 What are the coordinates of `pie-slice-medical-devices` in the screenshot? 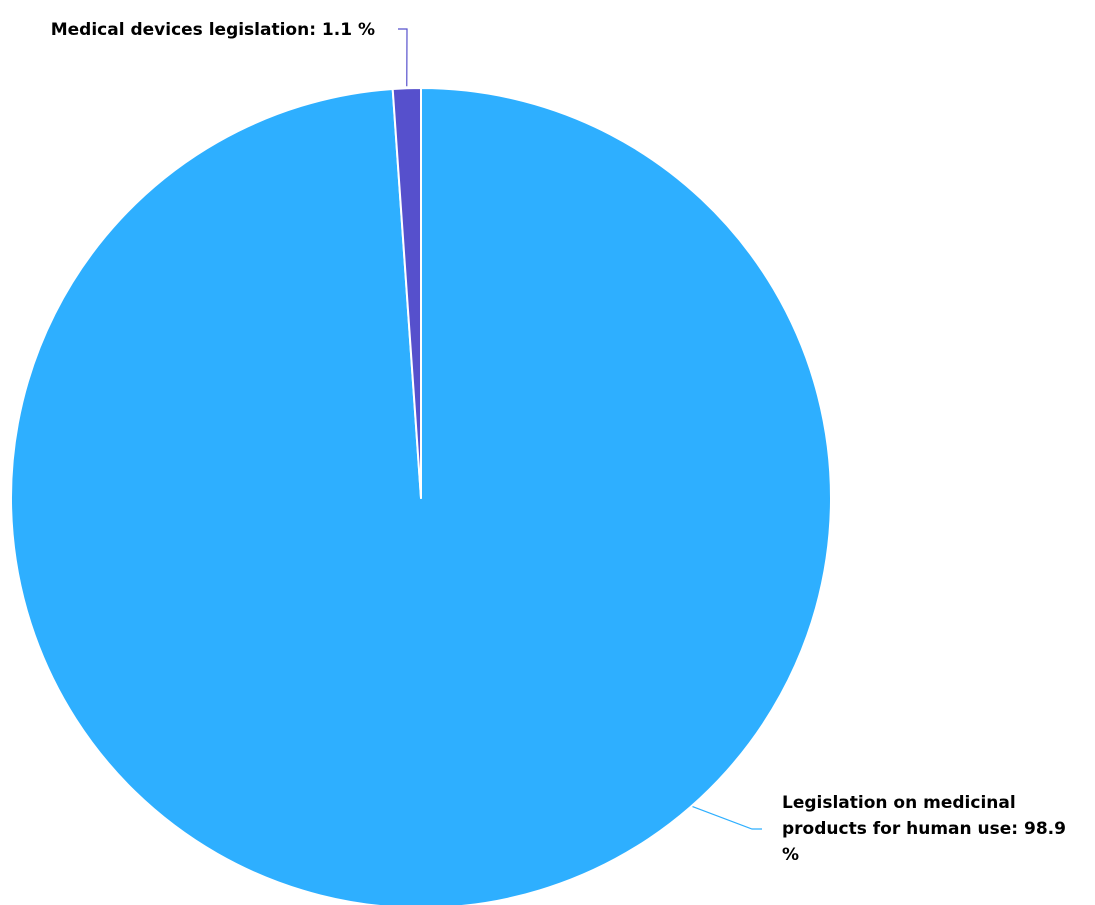 It's located at (406, 293).